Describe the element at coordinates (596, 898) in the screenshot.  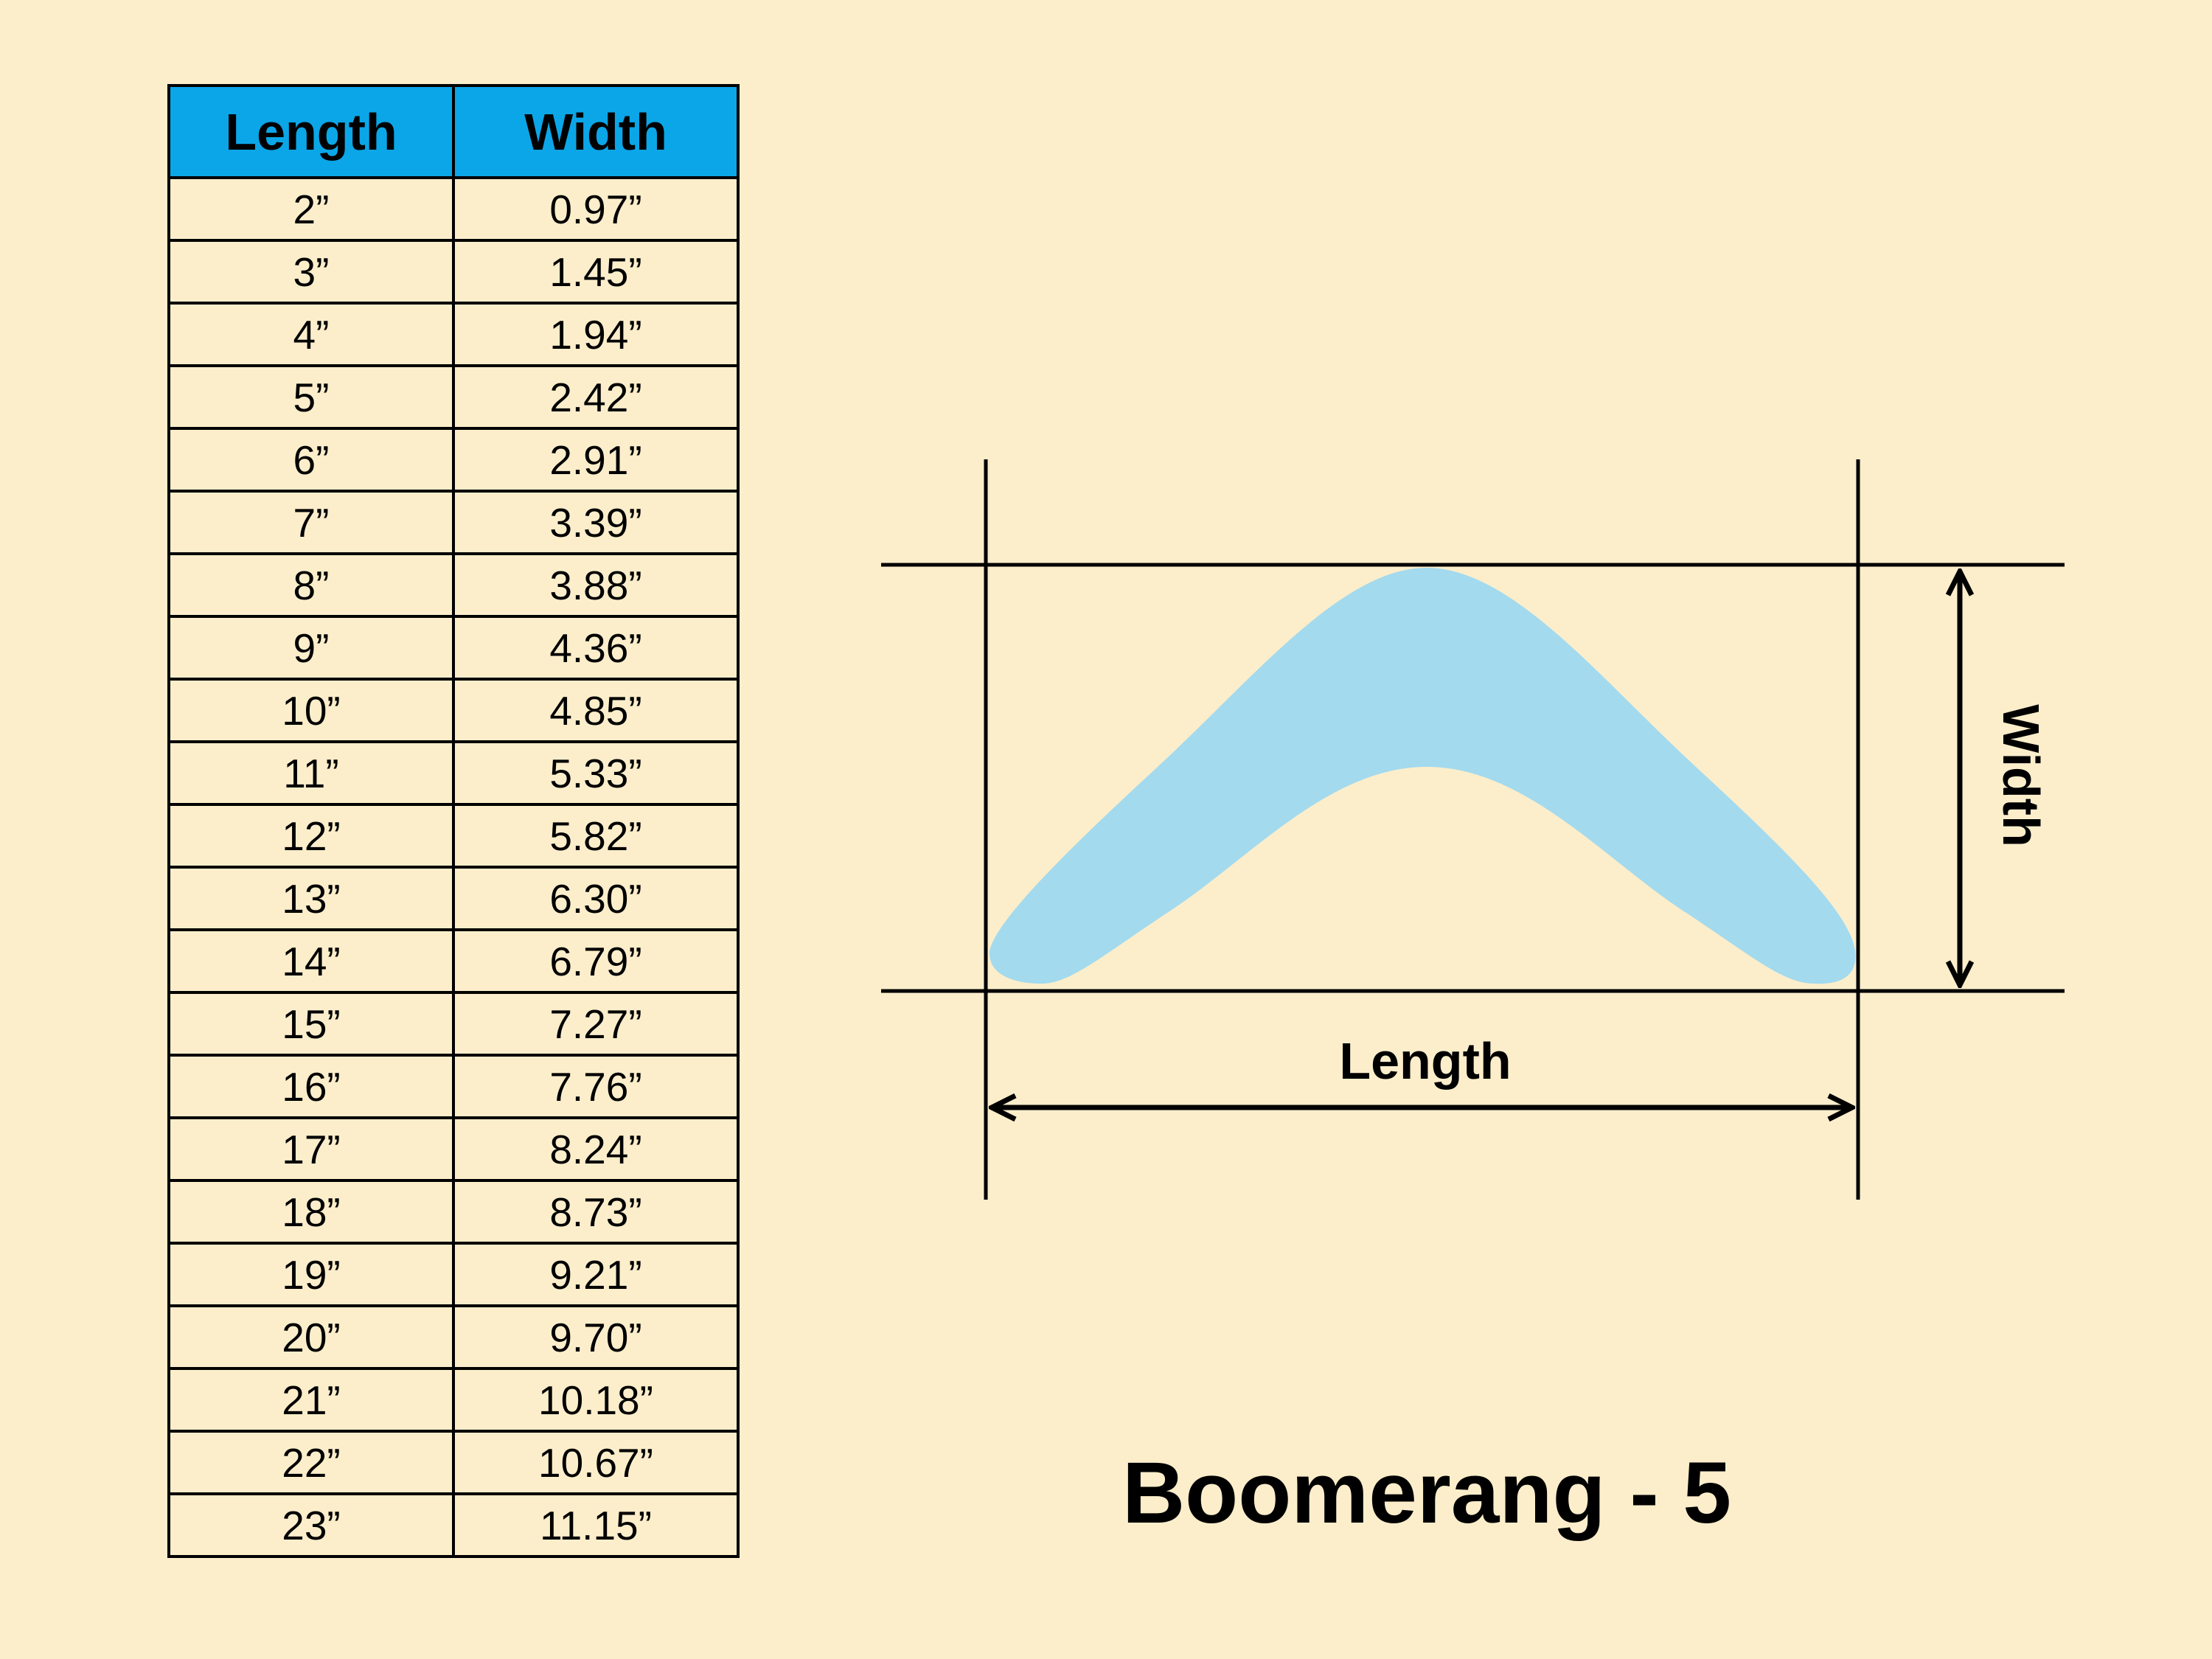
I see `width-cell: 6.30”` at that location.